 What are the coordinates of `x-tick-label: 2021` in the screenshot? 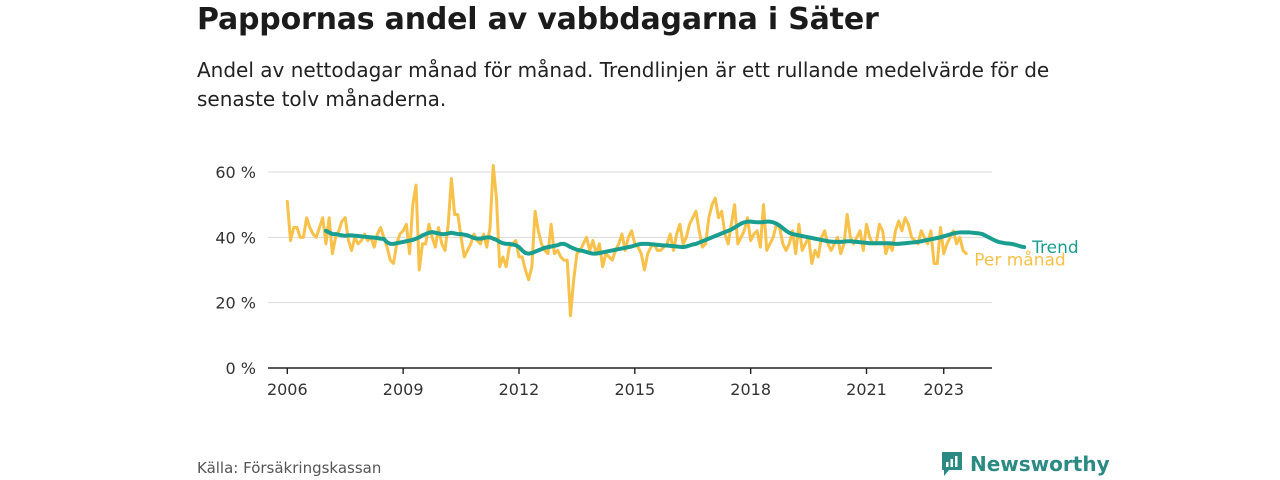 It's located at (866, 389).